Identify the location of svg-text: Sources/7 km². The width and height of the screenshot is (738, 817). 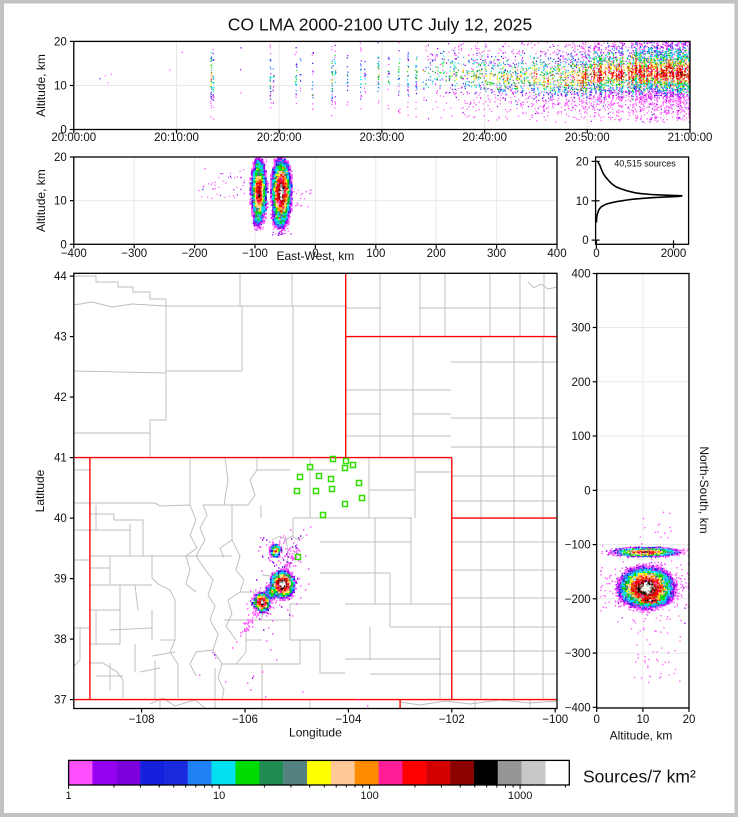
(639, 777).